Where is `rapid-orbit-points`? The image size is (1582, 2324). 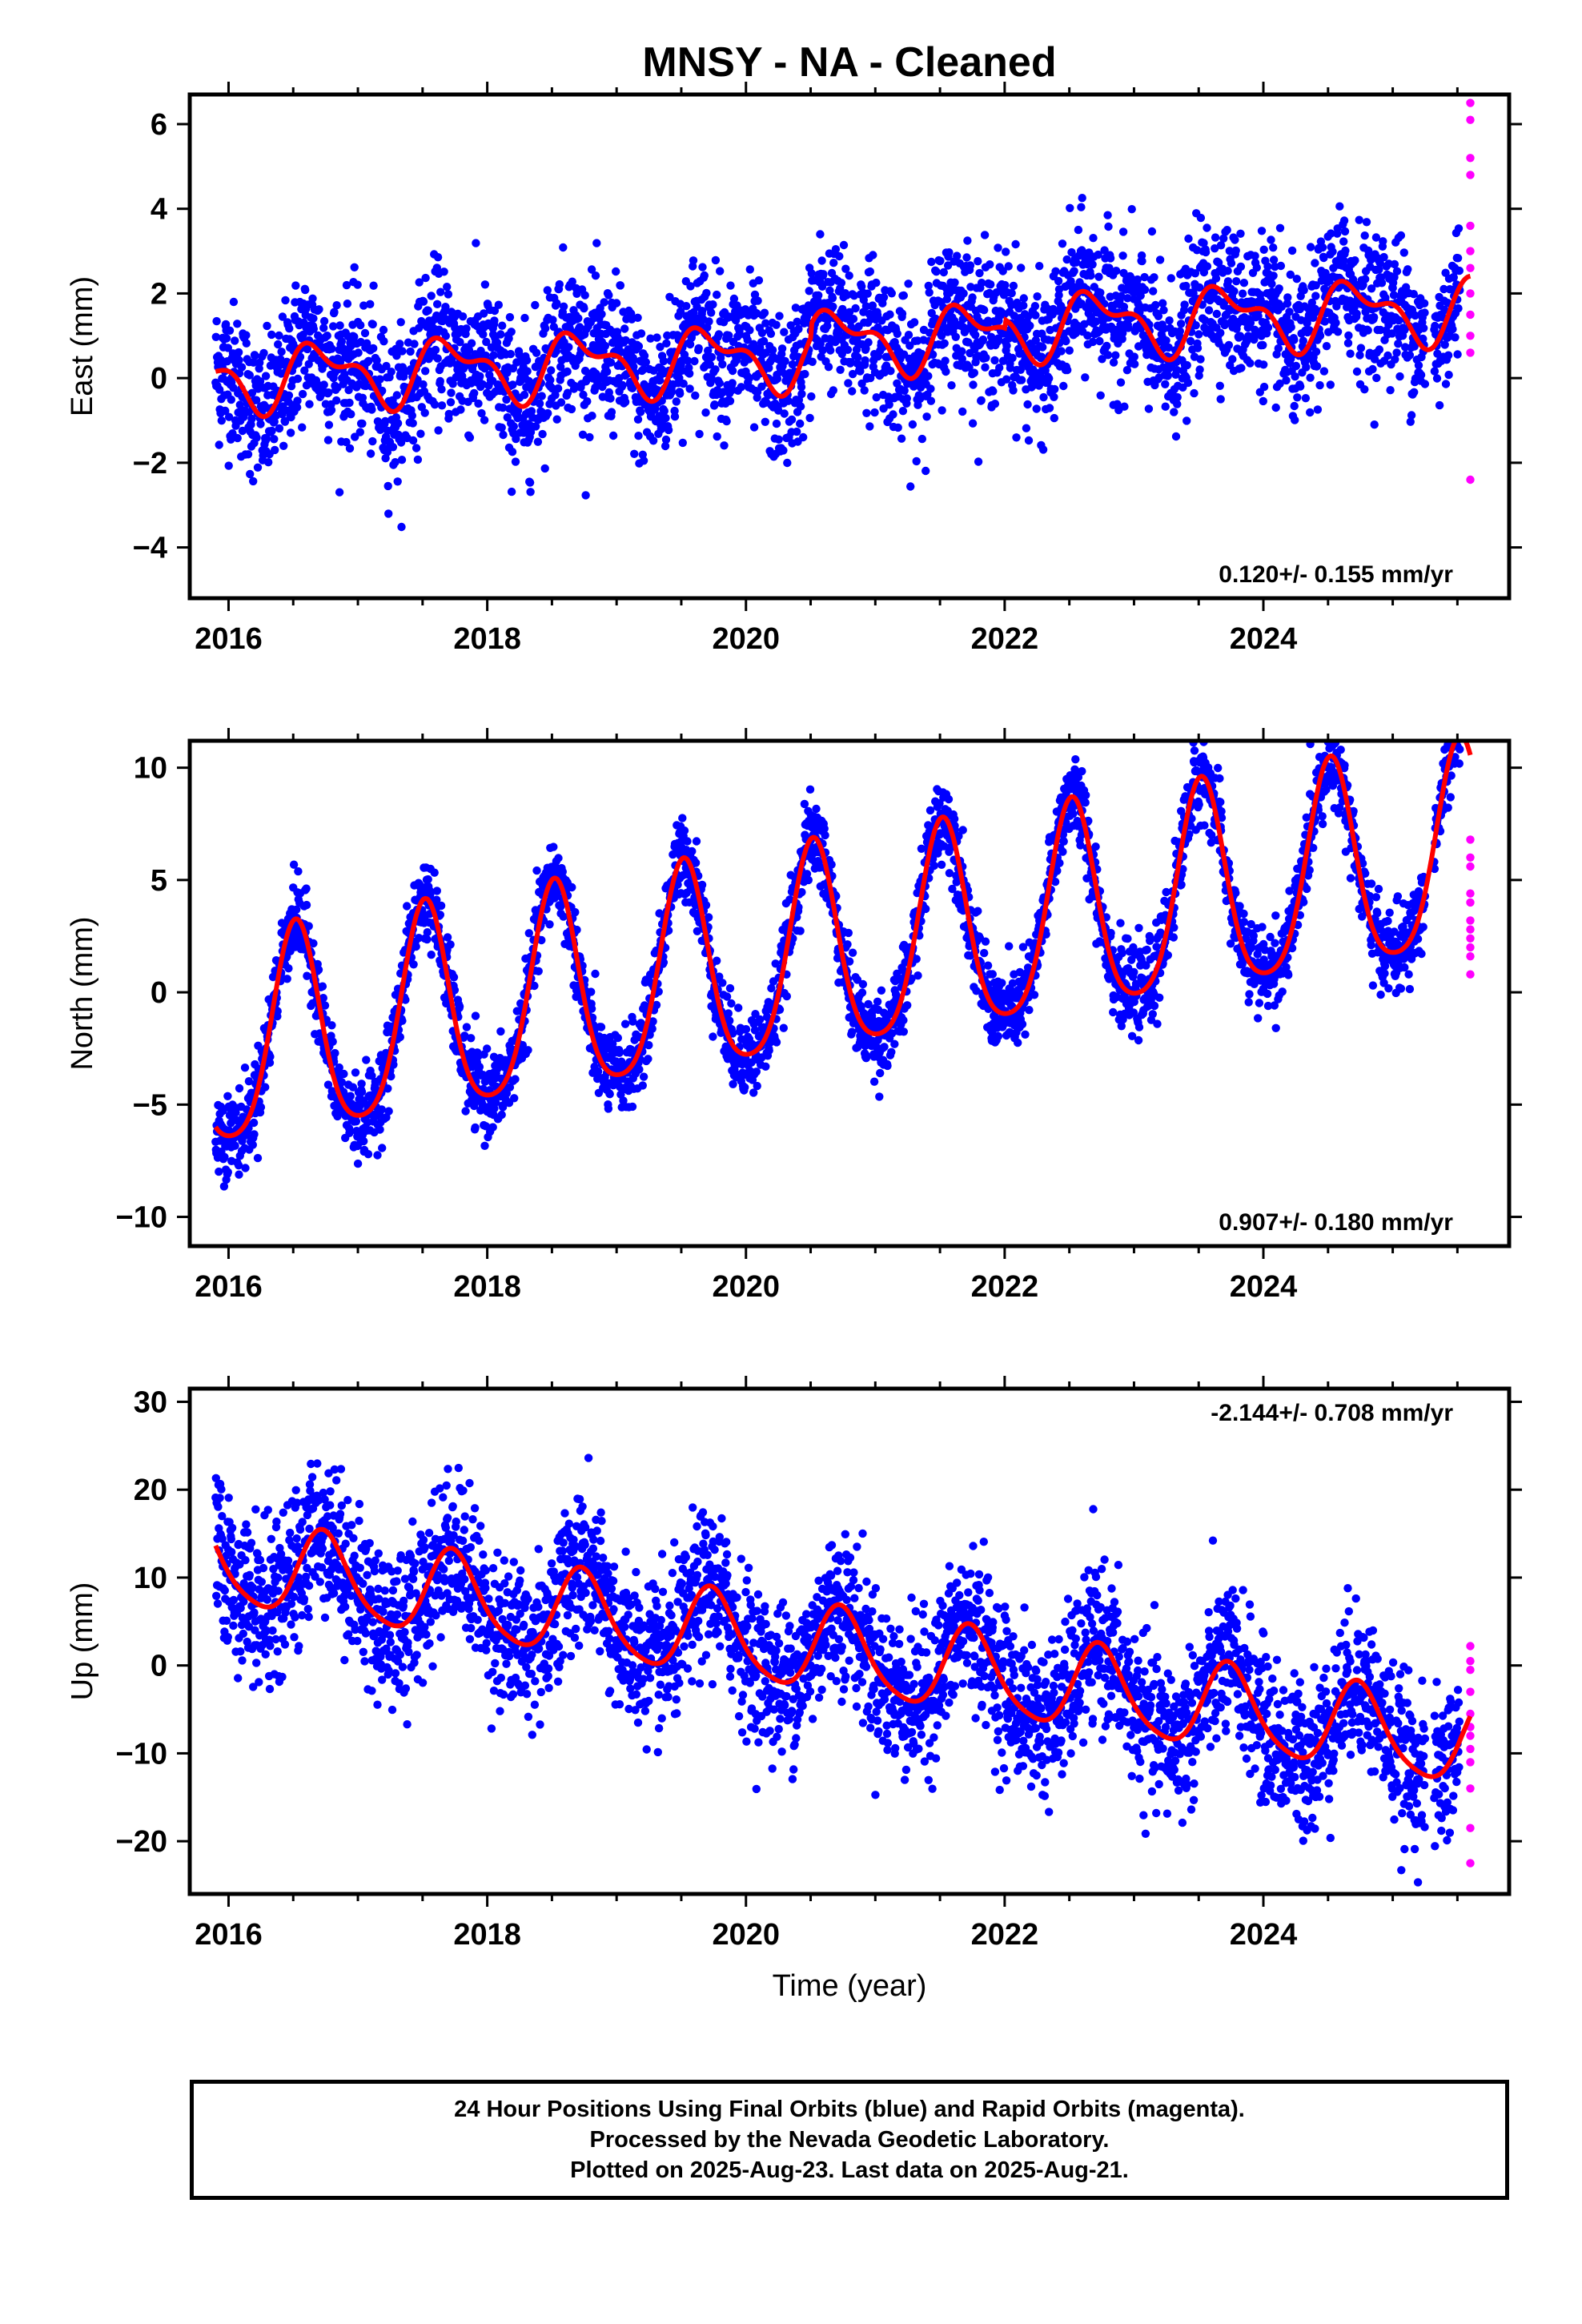 rapid-orbit-points is located at coordinates (1470, 292).